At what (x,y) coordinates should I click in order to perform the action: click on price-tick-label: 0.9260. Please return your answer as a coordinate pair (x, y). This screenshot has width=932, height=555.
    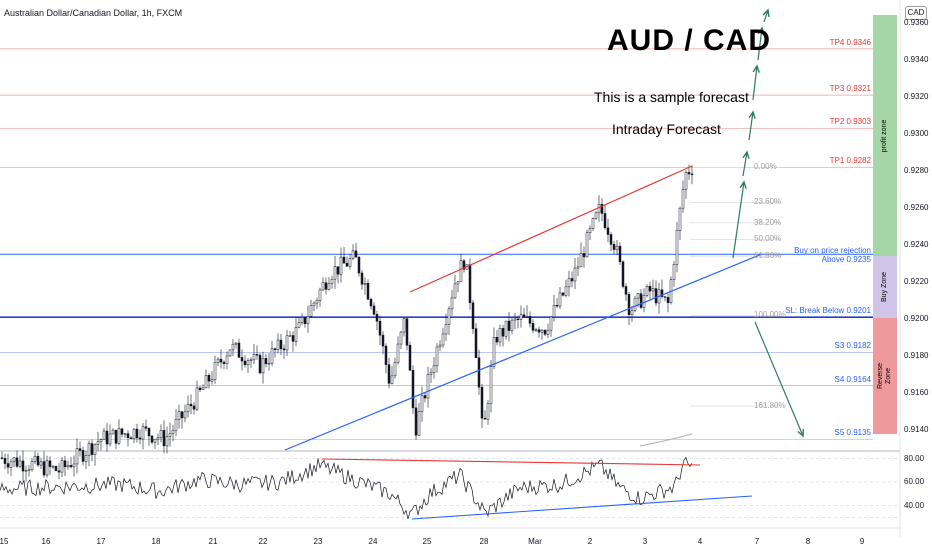
    Looking at the image, I should click on (916, 207).